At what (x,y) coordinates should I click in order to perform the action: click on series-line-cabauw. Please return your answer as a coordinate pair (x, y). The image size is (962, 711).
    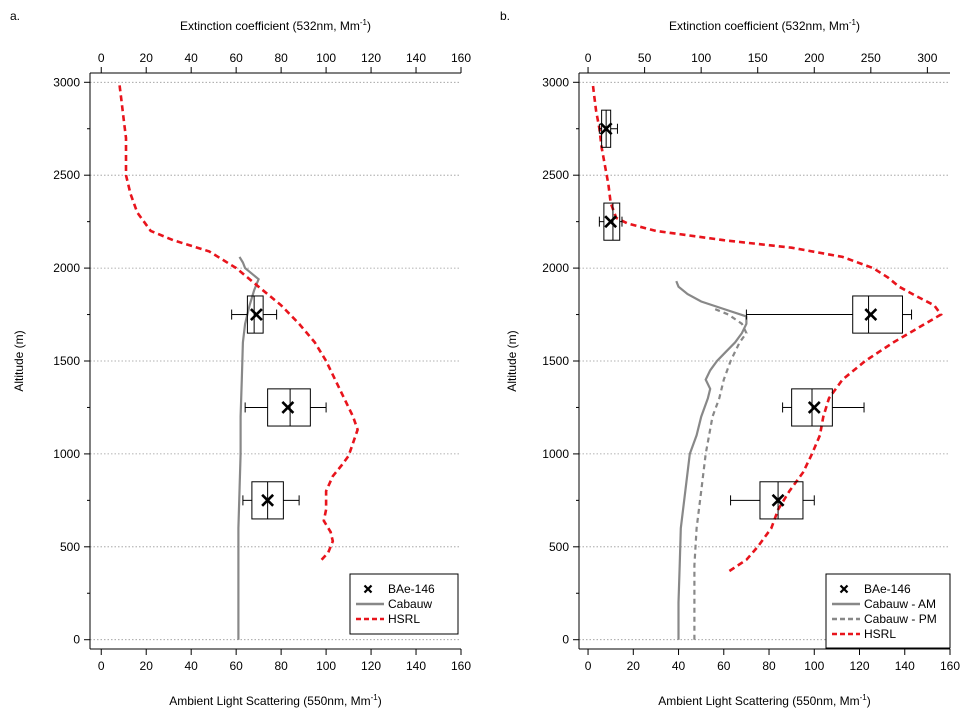
    Looking at the image, I should click on (248, 448).